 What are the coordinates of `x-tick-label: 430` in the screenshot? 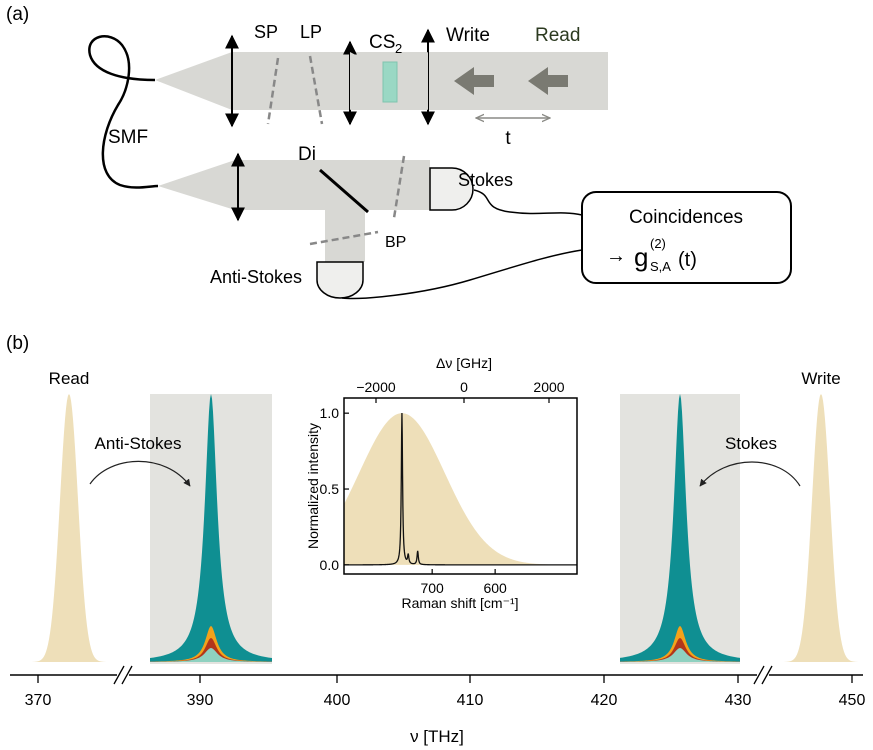 It's located at (738, 700).